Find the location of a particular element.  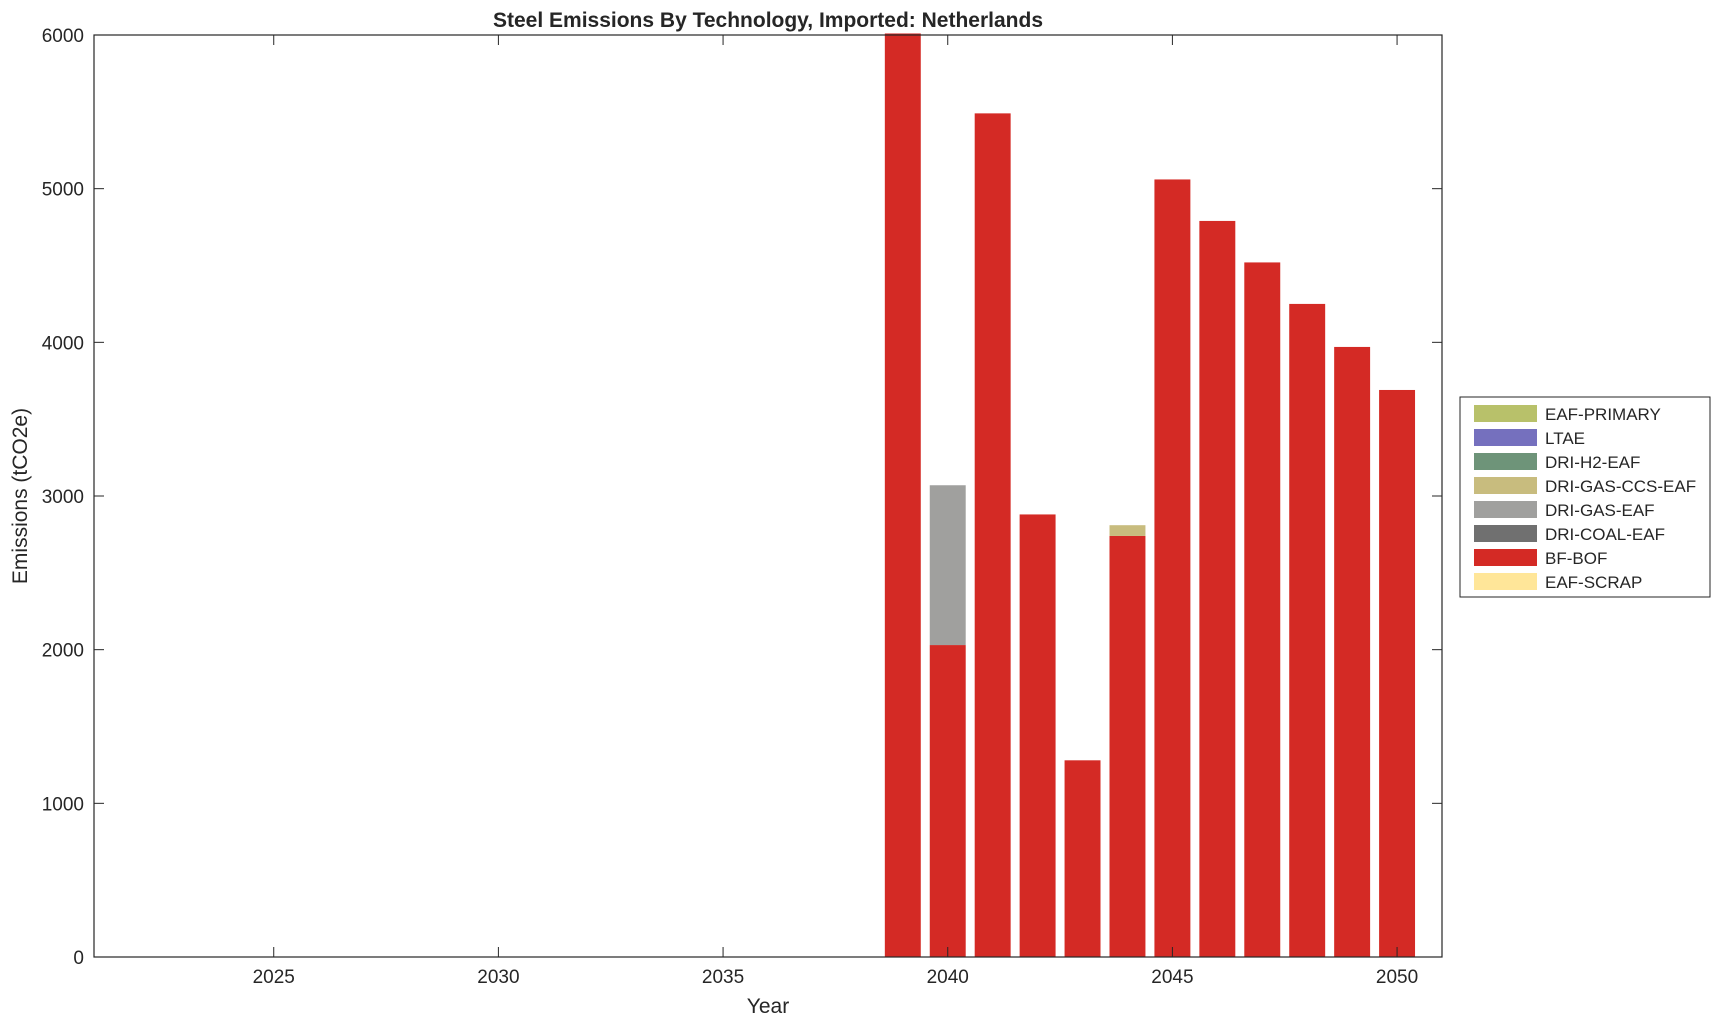

bar-bf-bof-2048 is located at coordinates (1307, 630).